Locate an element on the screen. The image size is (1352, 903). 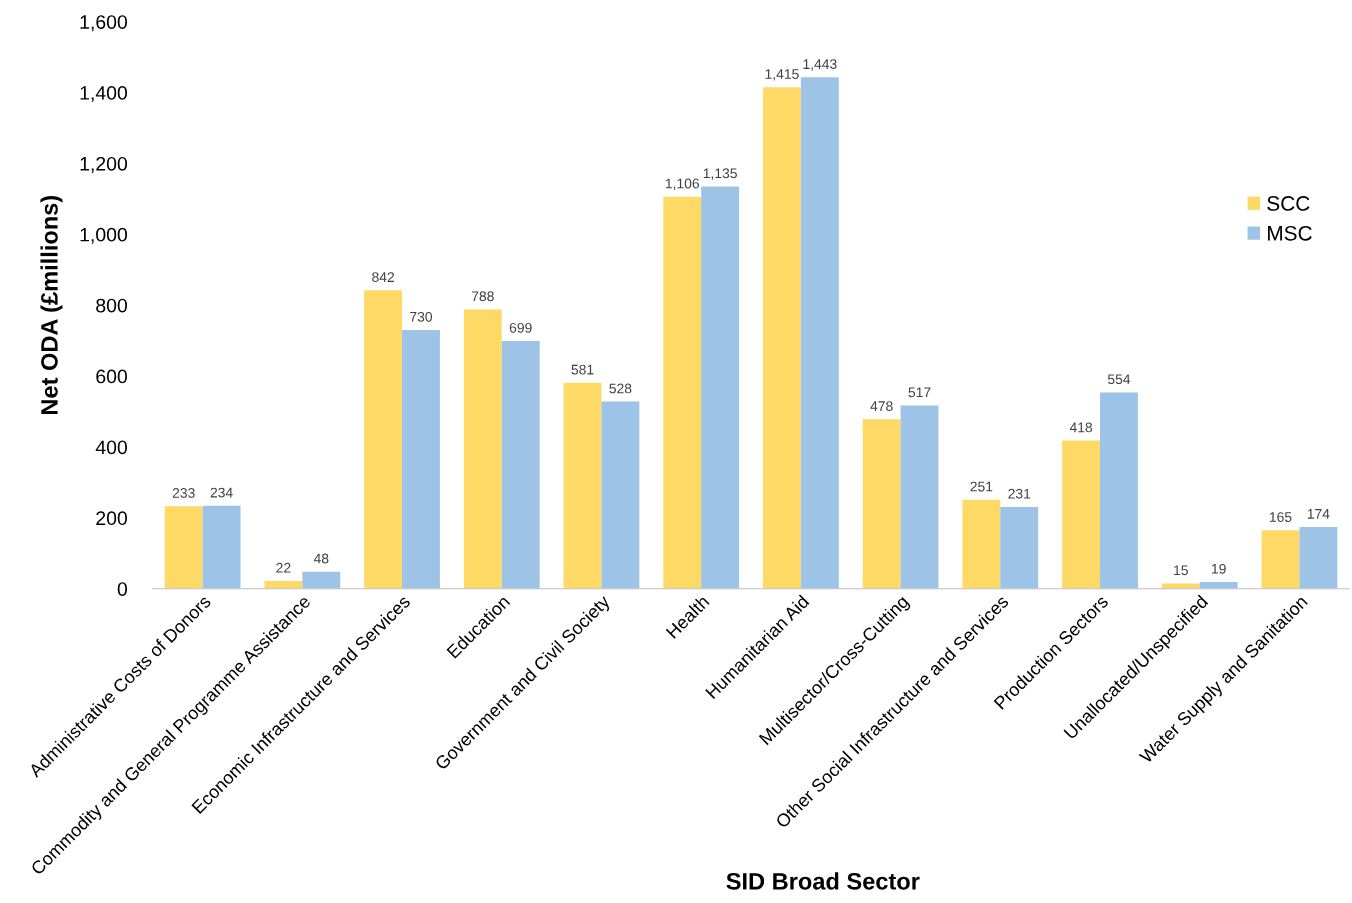
y-axis-title: Net ODA (£millions) is located at coordinates (51, 305).